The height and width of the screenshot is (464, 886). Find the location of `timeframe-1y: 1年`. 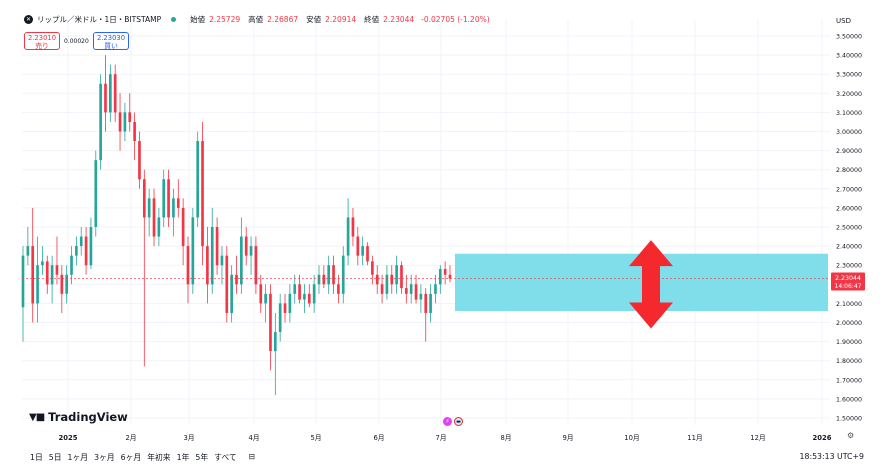

timeframe-1y: 1年 is located at coordinates (183, 457).